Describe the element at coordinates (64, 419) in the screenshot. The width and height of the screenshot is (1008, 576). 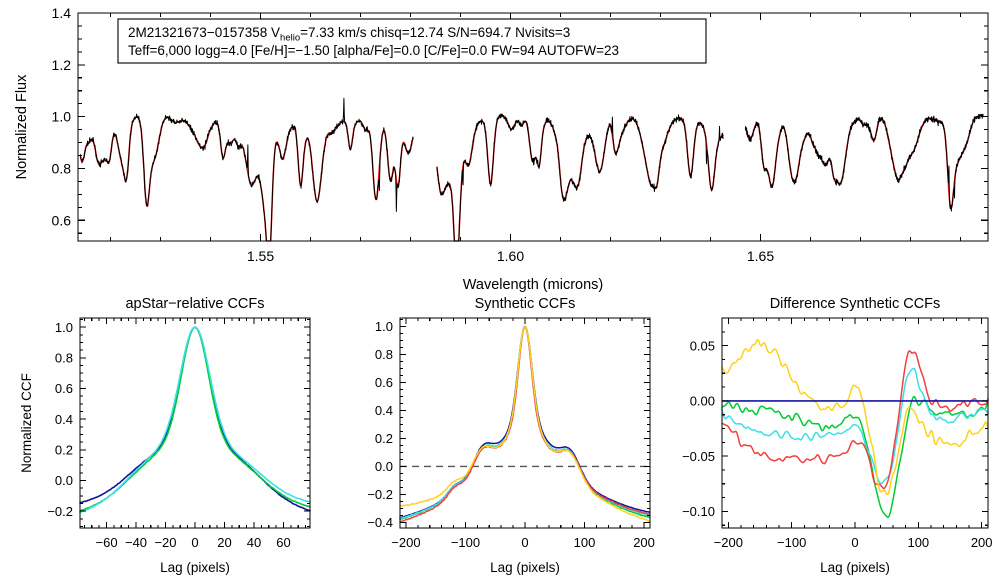
I see `apstar_relative_ccfs-yticklabel: 0.4` at that location.